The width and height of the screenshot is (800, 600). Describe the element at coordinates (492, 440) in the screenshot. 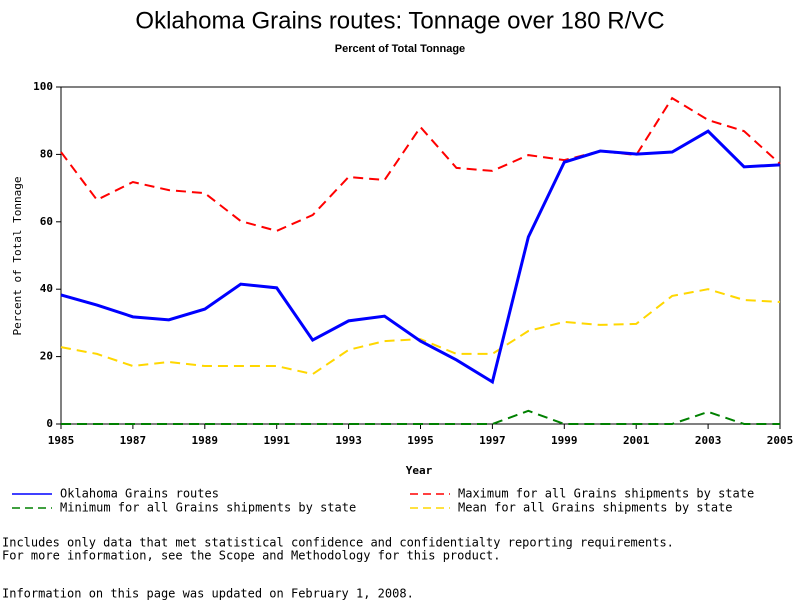

I see `x-tick-label: 1997` at that location.